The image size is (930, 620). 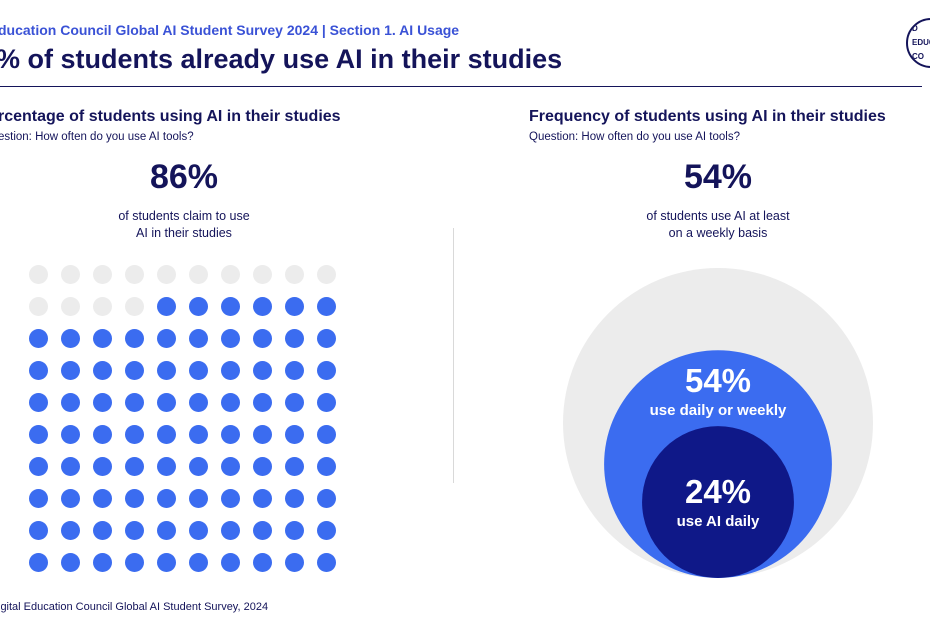 I want to click on right-caption-line-1: of students use AI at least, so click(x=718, y=216).